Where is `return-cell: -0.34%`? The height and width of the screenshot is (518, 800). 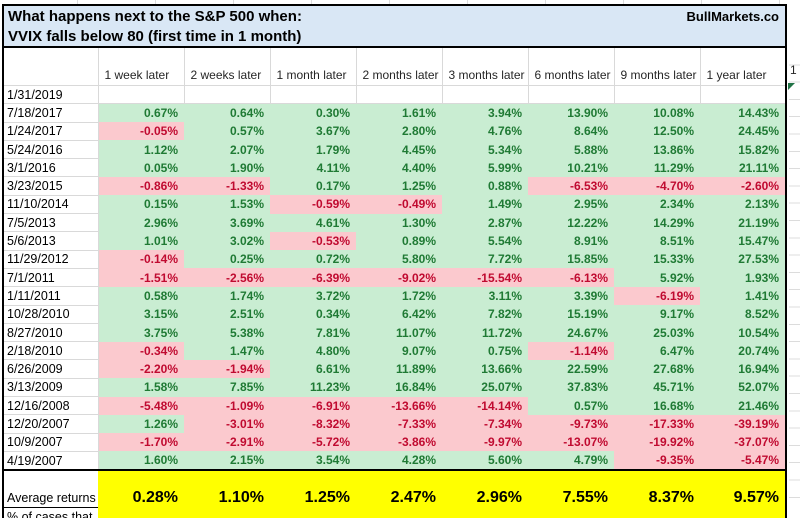
return-cell: -0.34% is located at coordinates (141, 350).